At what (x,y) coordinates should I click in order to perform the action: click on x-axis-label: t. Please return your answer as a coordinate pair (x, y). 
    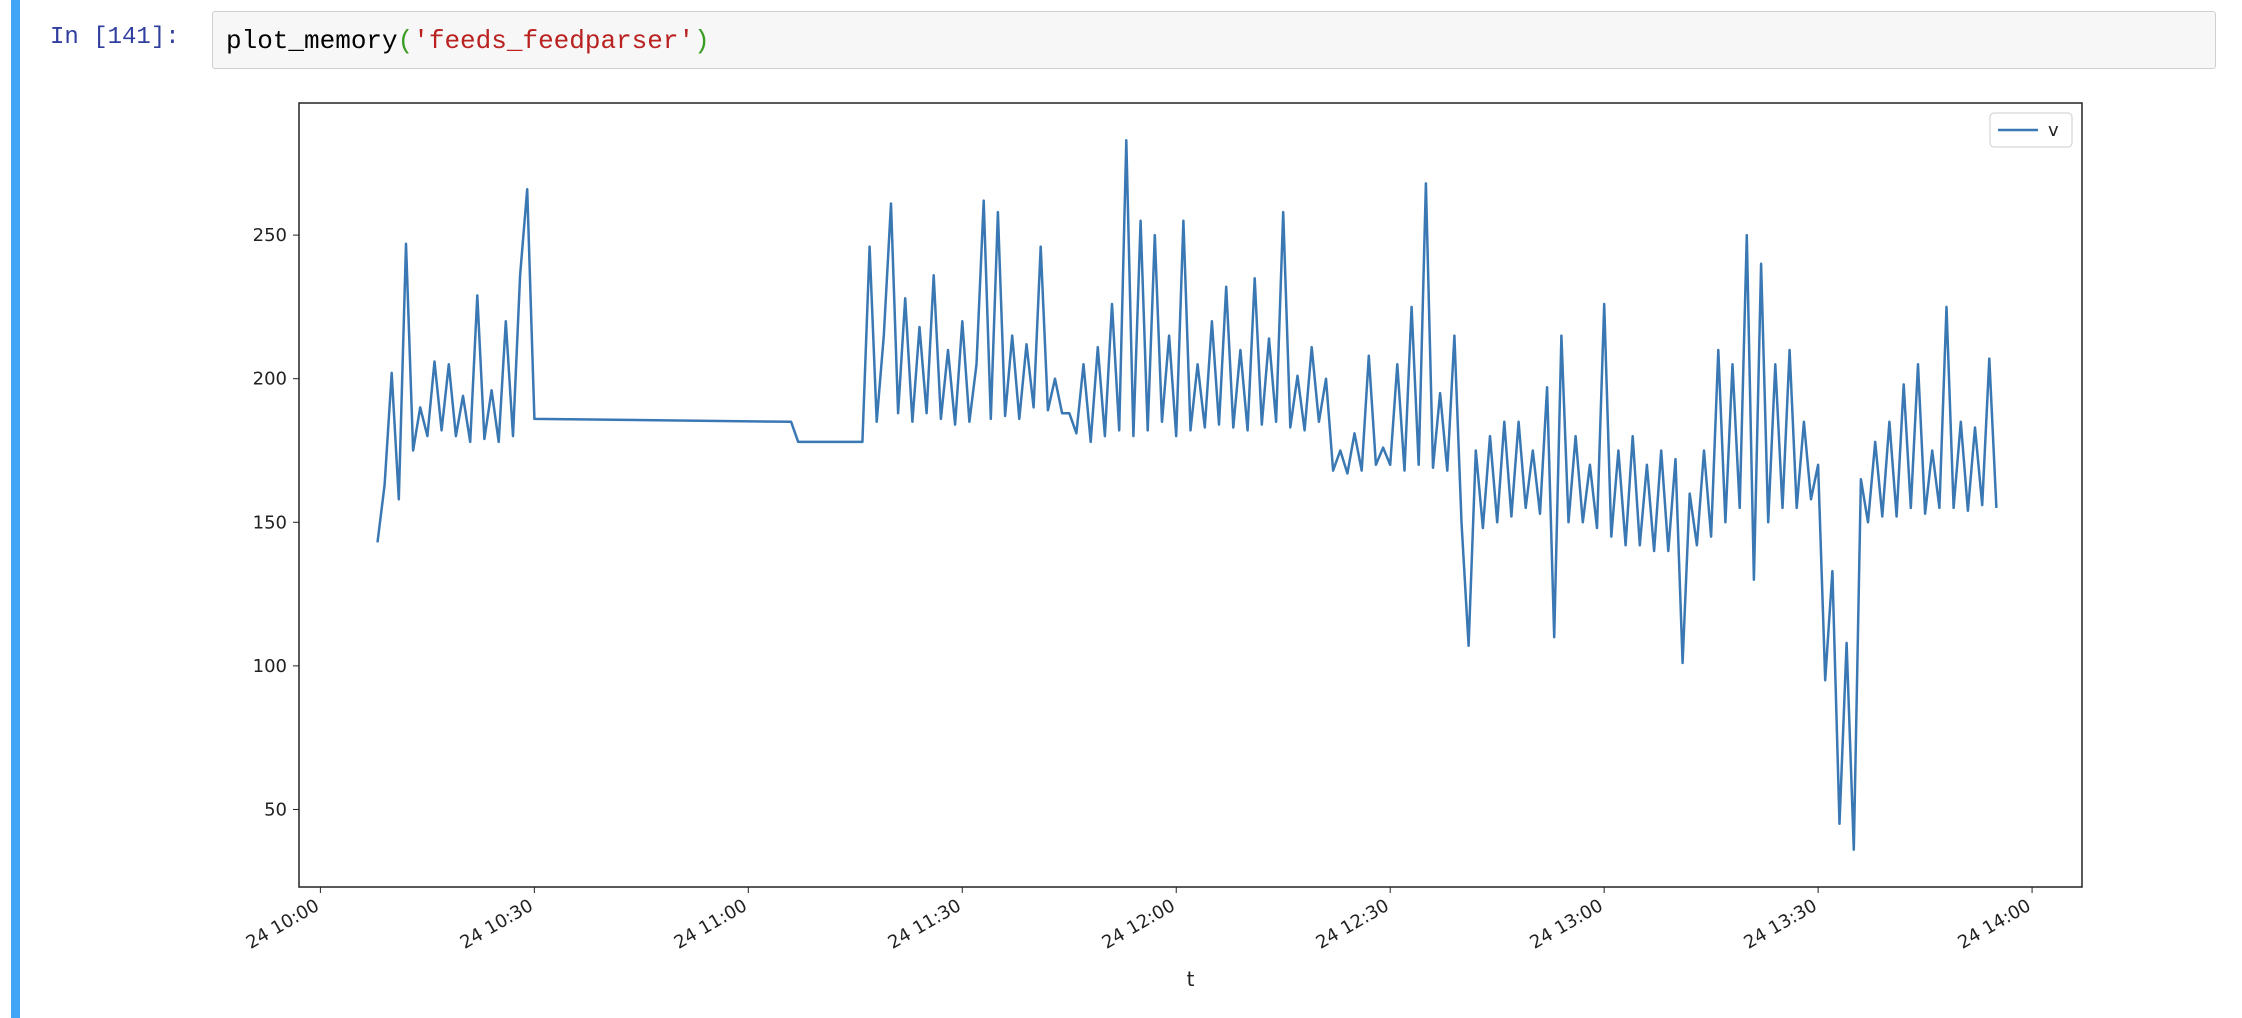
    Looking at the image, I should click on (1191, 979).